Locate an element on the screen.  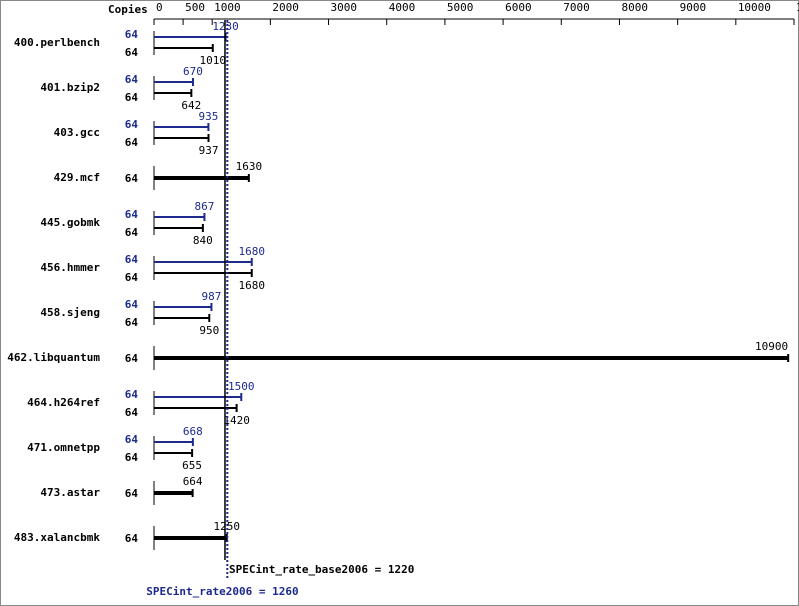
category-label: 483.xalancbmk is located at coordinates (57, 537).